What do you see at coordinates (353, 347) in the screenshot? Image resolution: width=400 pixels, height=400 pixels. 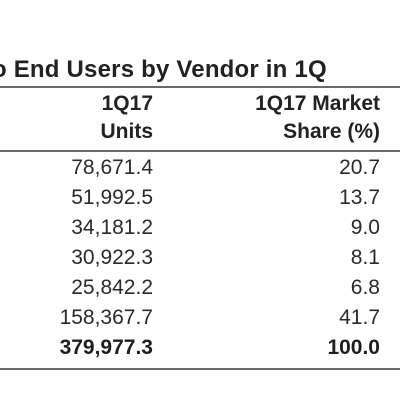 I see `total-share-cell: 100.0` at bounding box center [353, 347].